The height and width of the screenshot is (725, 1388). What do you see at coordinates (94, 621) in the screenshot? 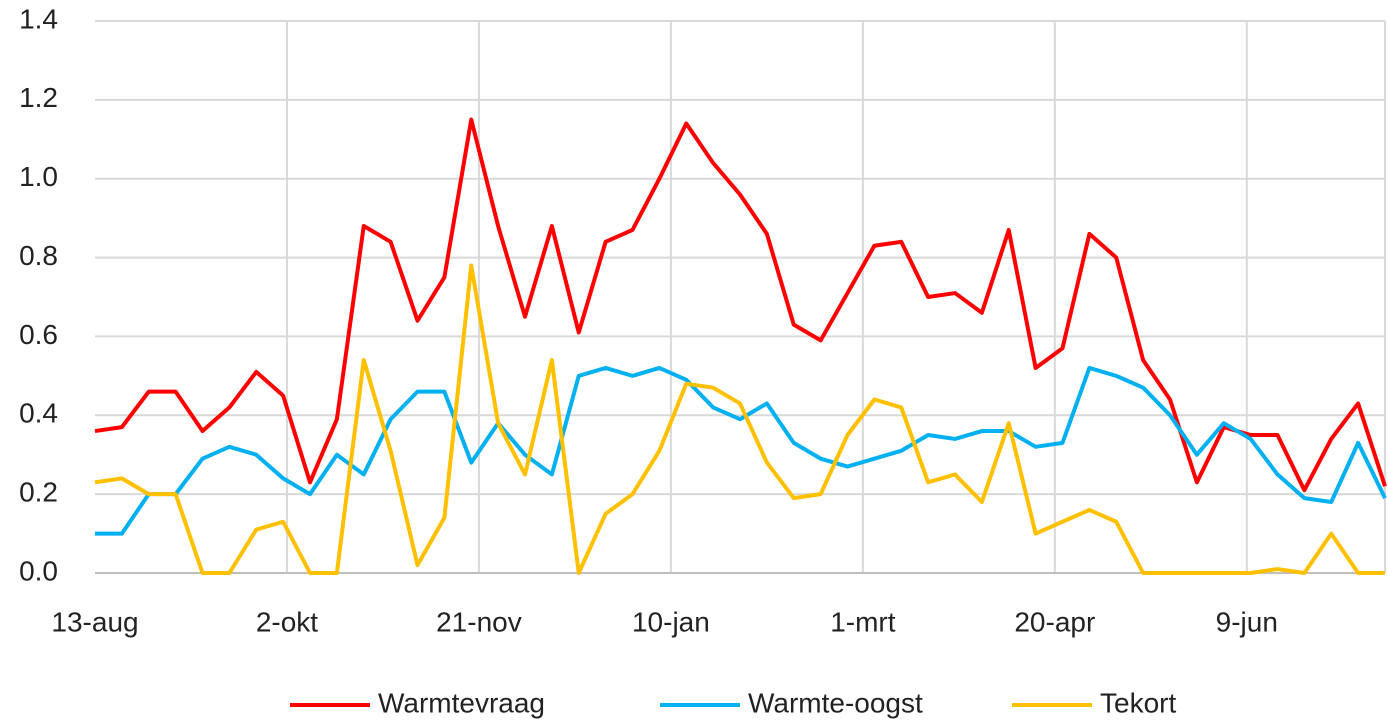
I see `x-tick-label: 13-aug` at bounding box center [94, 621].